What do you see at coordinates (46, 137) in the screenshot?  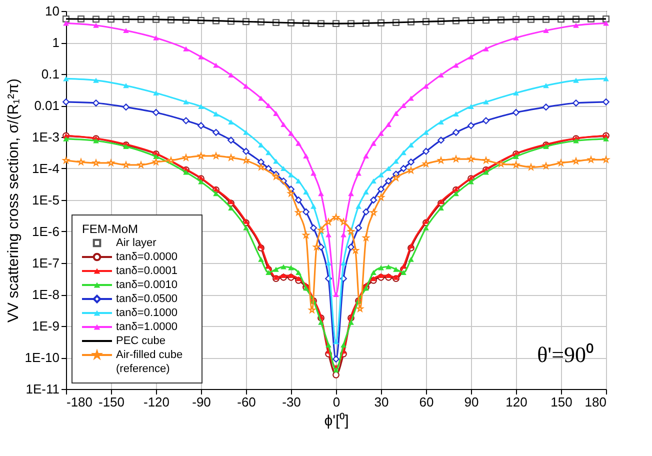 I see `y-tick-label: 1E-3` at bounding box center [46, 137].